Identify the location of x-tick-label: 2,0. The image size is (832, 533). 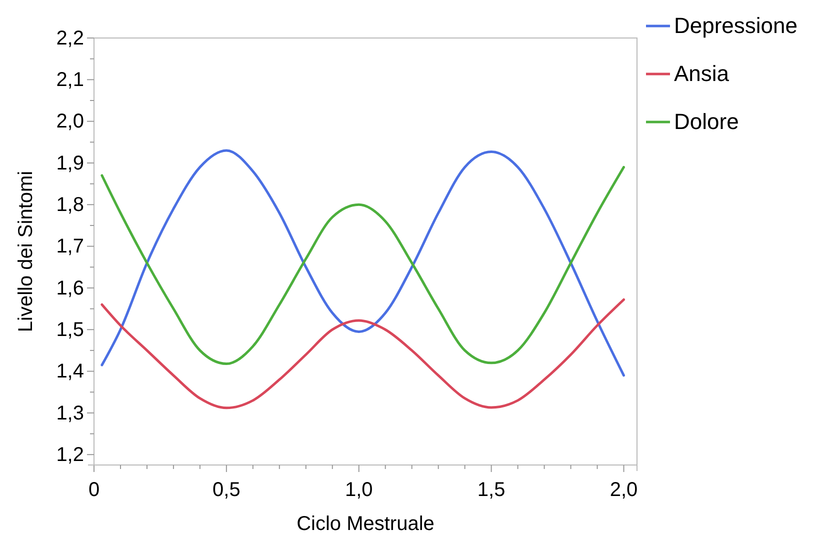
(624, 490).